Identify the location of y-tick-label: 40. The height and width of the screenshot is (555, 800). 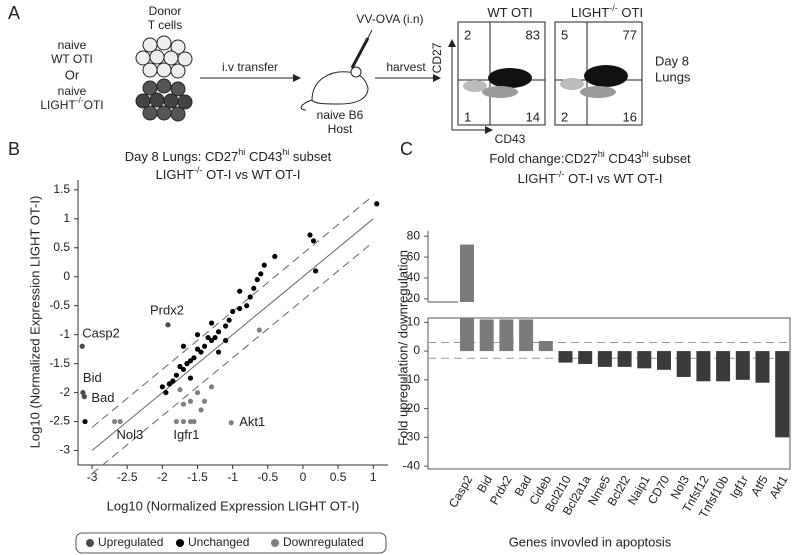
(414, 277).